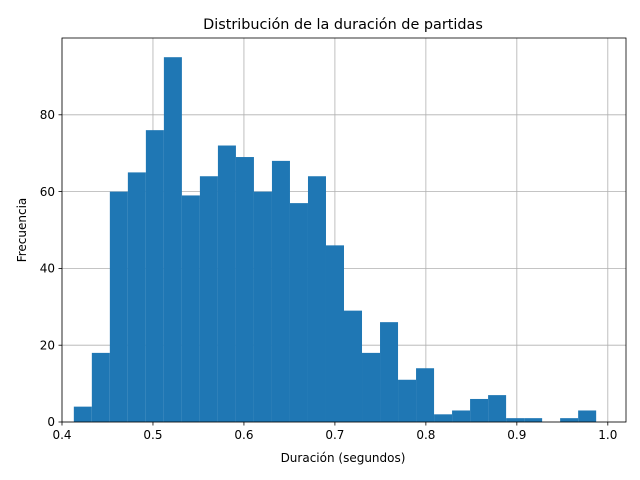 This screenshot has height=480, width=640. Describe the element at coordinates (425, 435) in the screenshot. I see `x-tick-label: 0.8` at that location.